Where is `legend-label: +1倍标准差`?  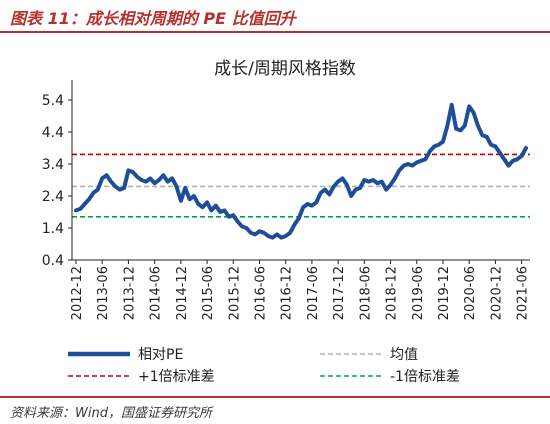 legend-label: +1倍标准差 is located at coordinates (176, 377).